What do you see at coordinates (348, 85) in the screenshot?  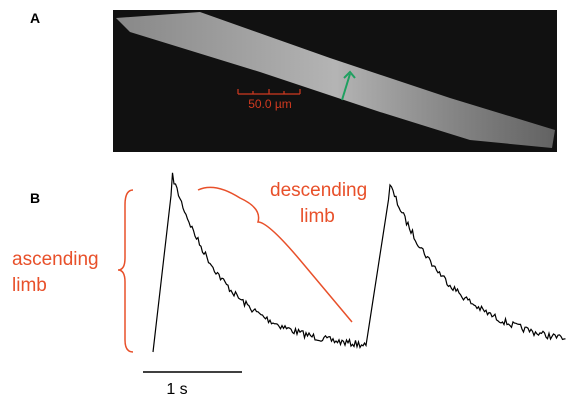 I see `arrow` at bounding box center [348, 85].